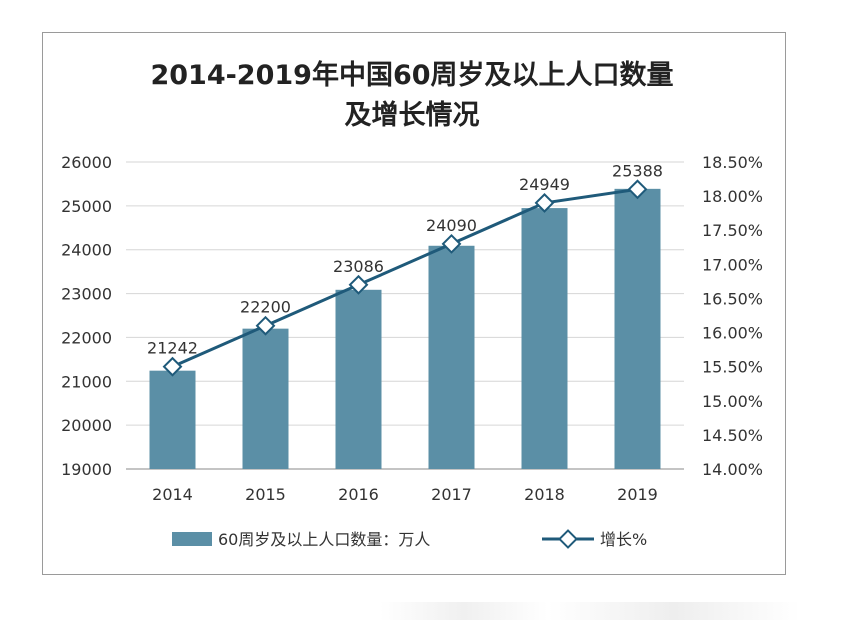  Describe the element at coordinates (86, 294) in the screenshot. I see `y-left-tick-label: 23000` at that location.